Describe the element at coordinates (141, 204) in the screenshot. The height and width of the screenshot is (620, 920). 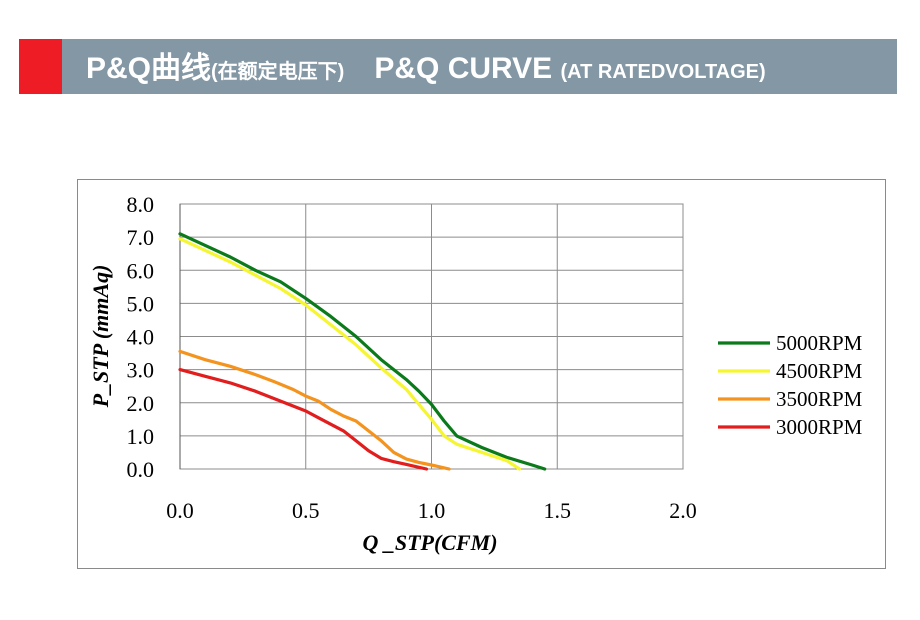
I see `y-tick-label: 8.0` at that location.